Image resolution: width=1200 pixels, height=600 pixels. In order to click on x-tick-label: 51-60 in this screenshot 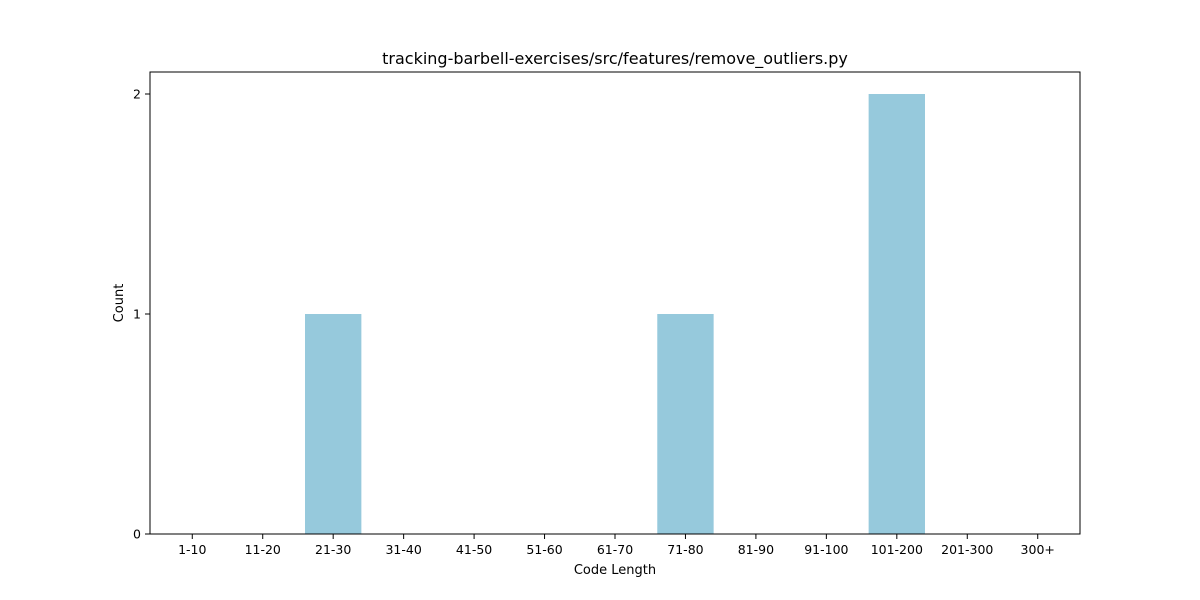, I will do `click(544, 549)`.